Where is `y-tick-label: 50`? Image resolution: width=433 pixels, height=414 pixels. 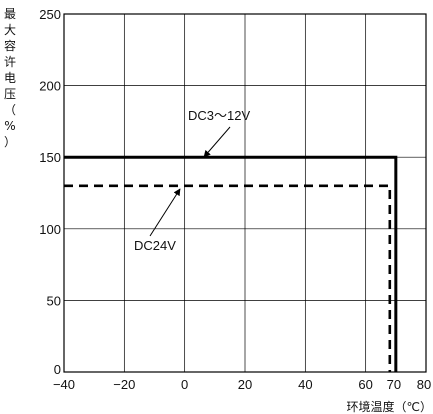 y-tick-label: 50 is located at coordinates (54, 300).